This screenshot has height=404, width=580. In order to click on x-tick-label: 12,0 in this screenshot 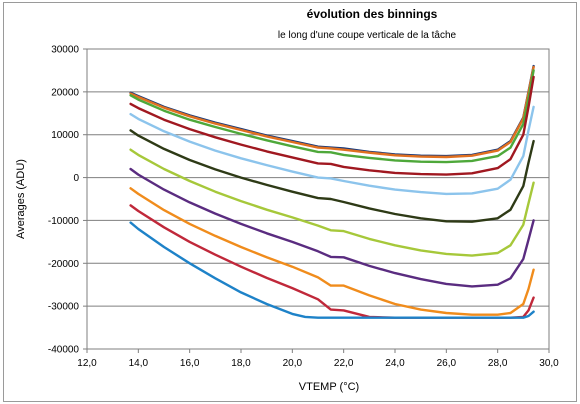, I will do `click(87, 363)`.